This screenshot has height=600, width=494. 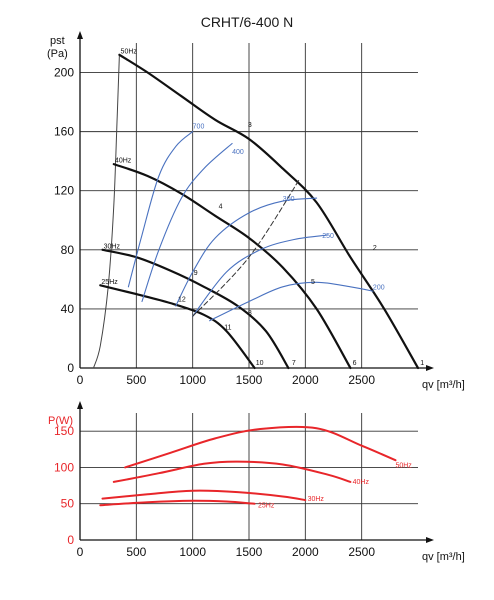 What do you see at coordinates (64, 191) in the screenshot?
I see `y-tick-label: 120` at bounding box center [64, 191].